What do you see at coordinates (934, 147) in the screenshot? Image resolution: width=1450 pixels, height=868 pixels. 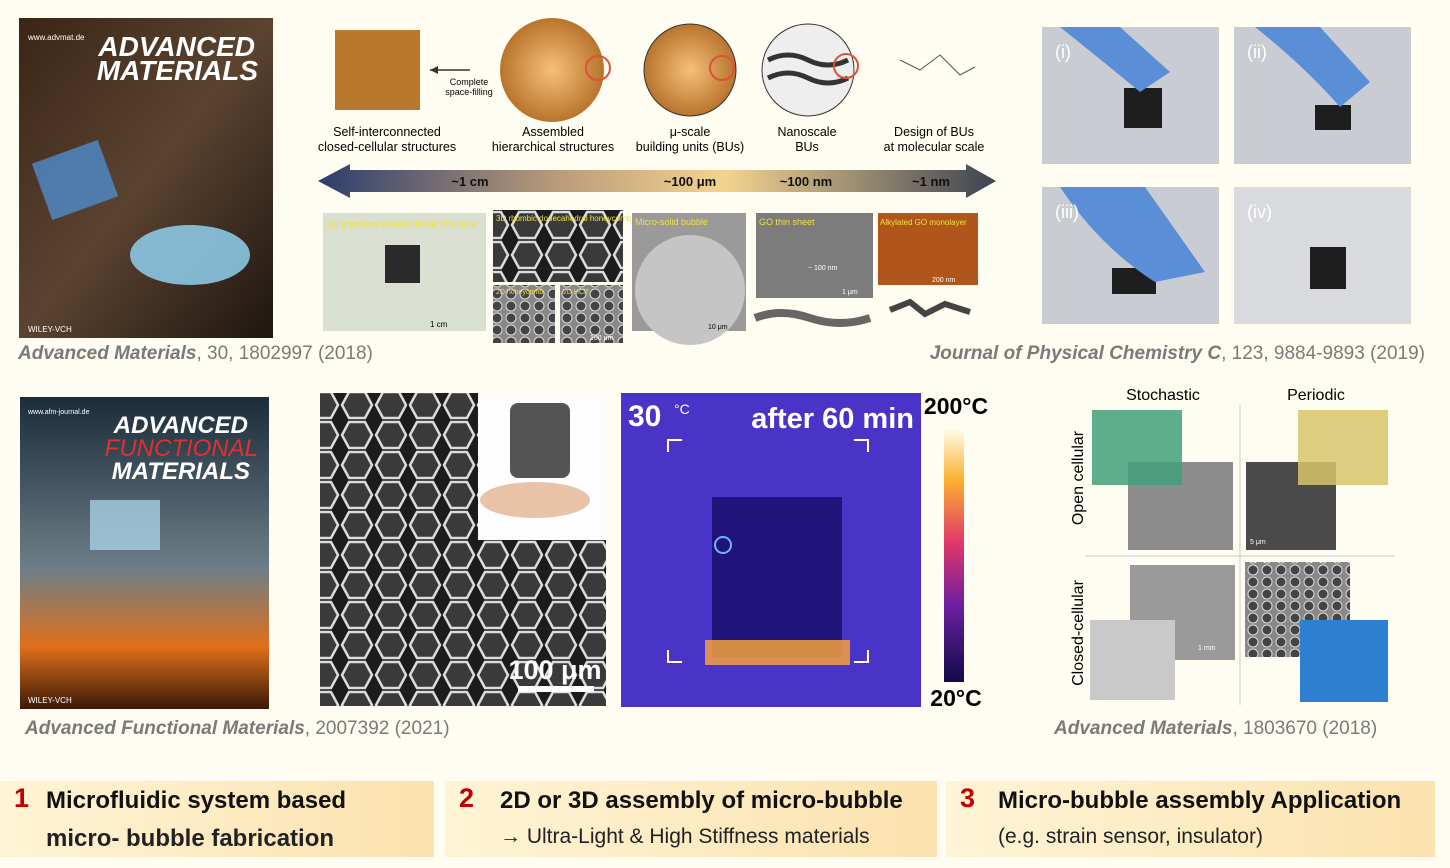 I see `stage-label: at molecular scale` at bounding box center [934, 147].